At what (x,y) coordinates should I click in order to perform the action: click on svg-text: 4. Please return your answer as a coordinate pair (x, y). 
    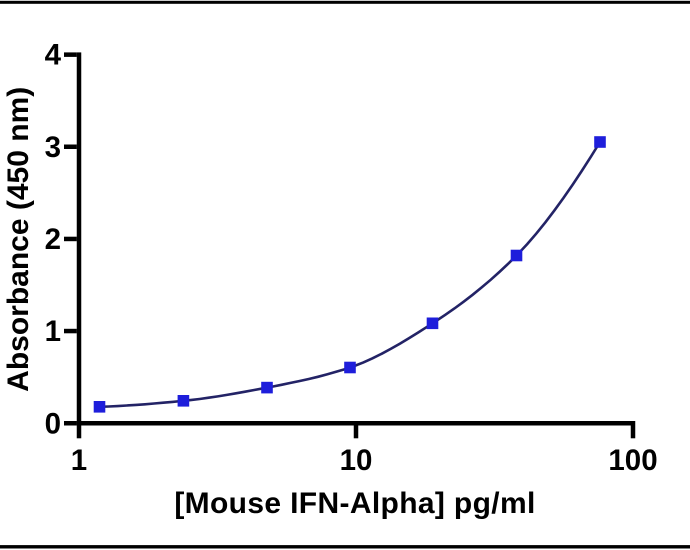
    Looking at the image, I should click on (53, 55).